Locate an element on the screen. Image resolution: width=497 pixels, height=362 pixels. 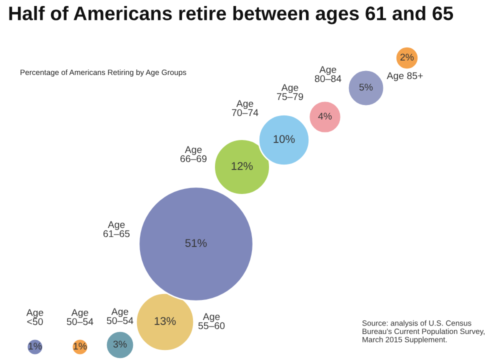
data-label: 4% is located at coordinates (325, 116).